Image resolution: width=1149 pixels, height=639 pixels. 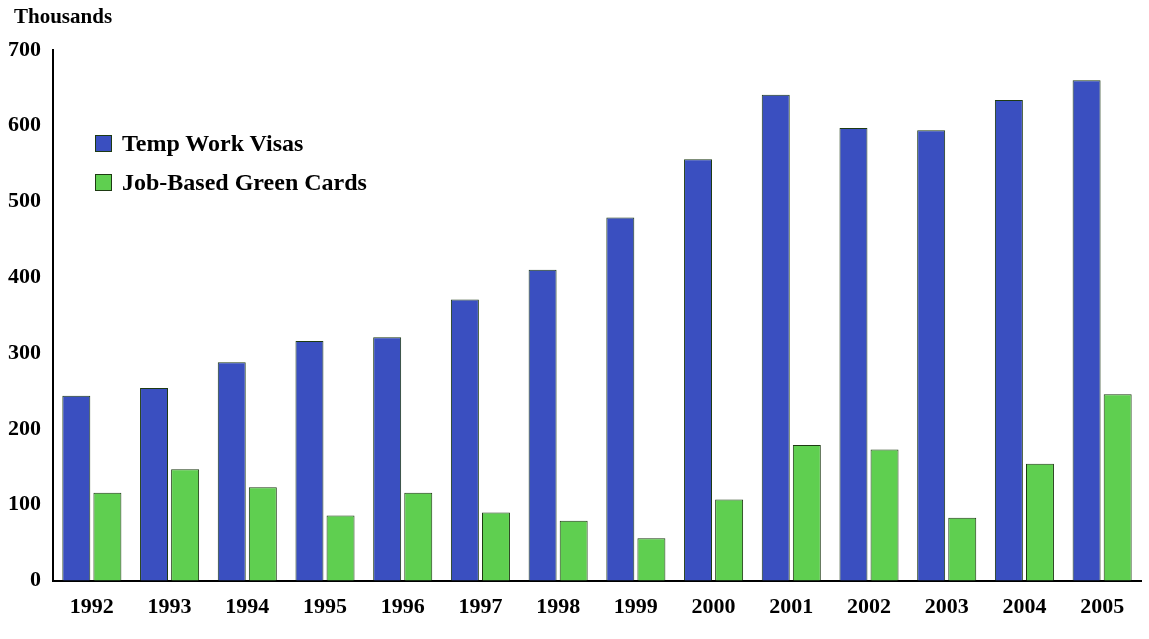 I want to click on y-axis-title: Thousands, so click(x=63, y=16).